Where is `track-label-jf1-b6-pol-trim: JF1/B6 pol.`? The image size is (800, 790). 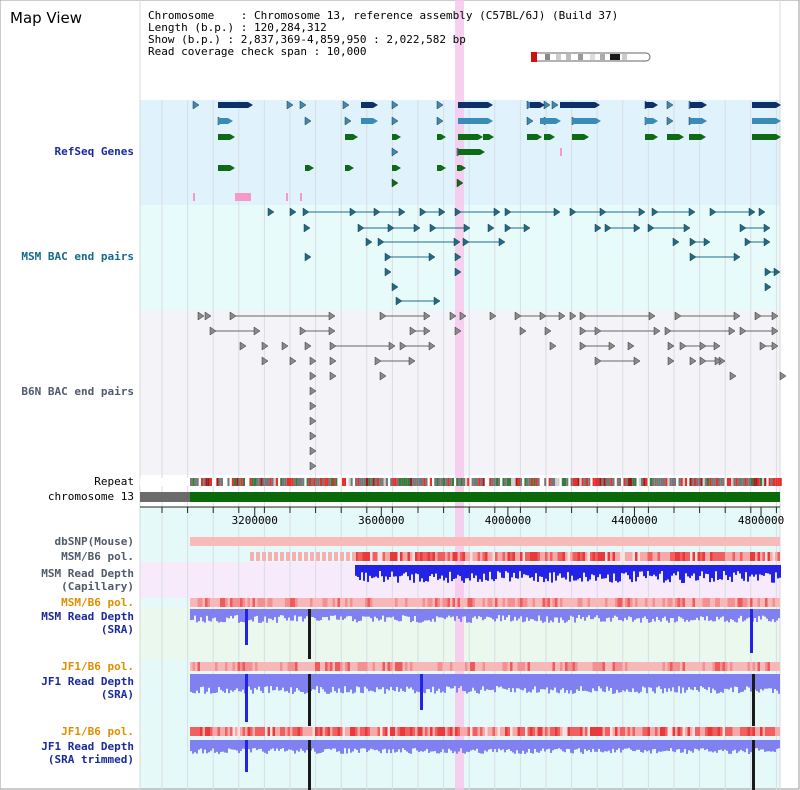
track-label-jf1-b6-pol-trim: JF1/B6 pol. is located at coordinates (97, 731).